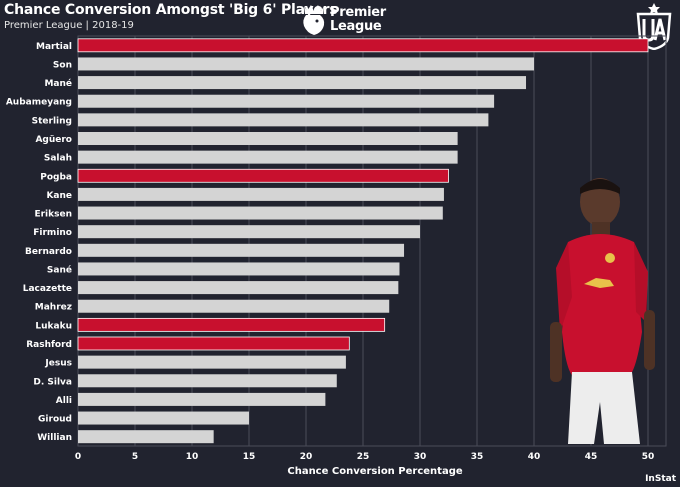 The image size is (680, 487). What do you see at coordinates (58, 159) in the screenshot?
I see `category-label: Salah` at bounding box center [58, 159].